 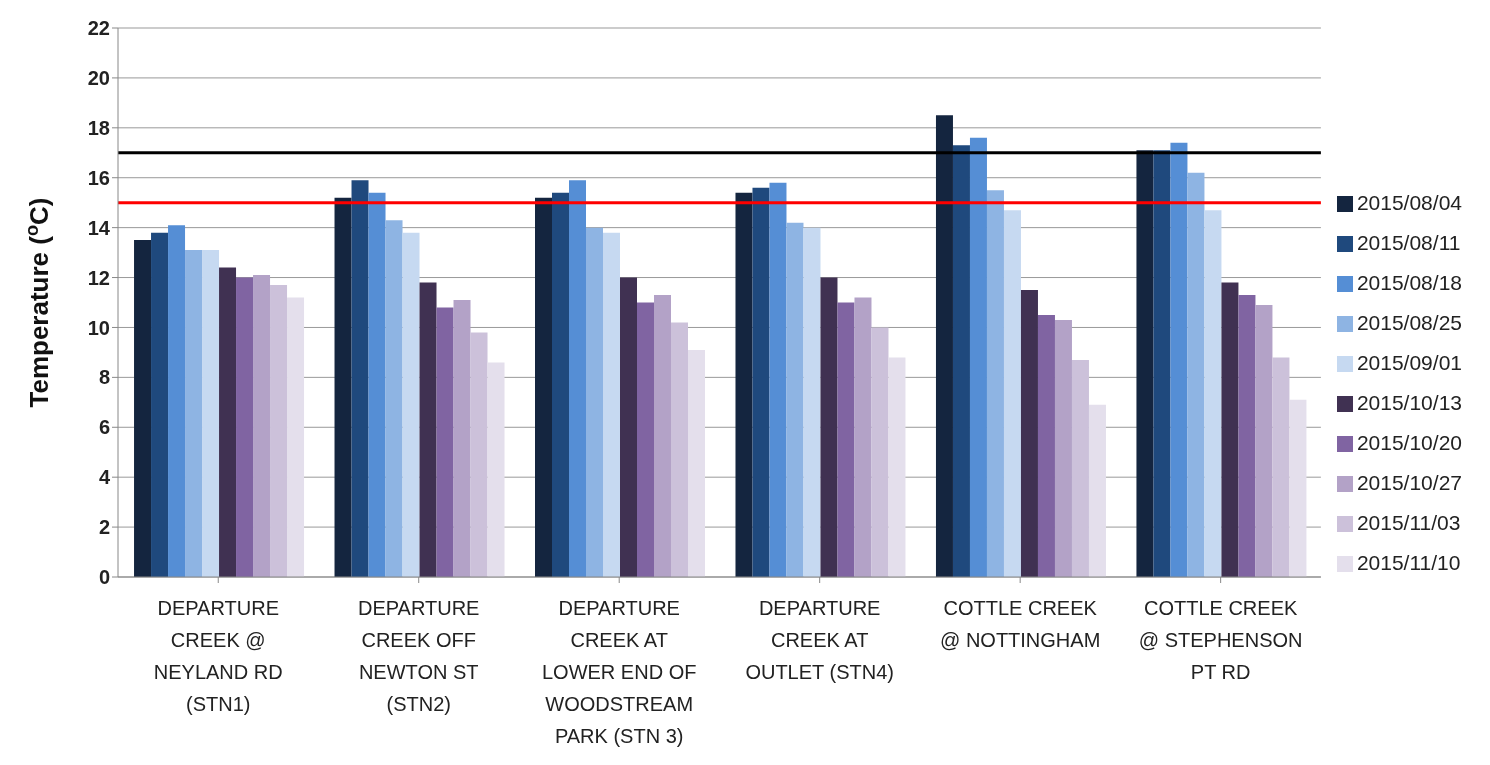 I want to click on y-tick-label: 2, so click(x=104, y=527).